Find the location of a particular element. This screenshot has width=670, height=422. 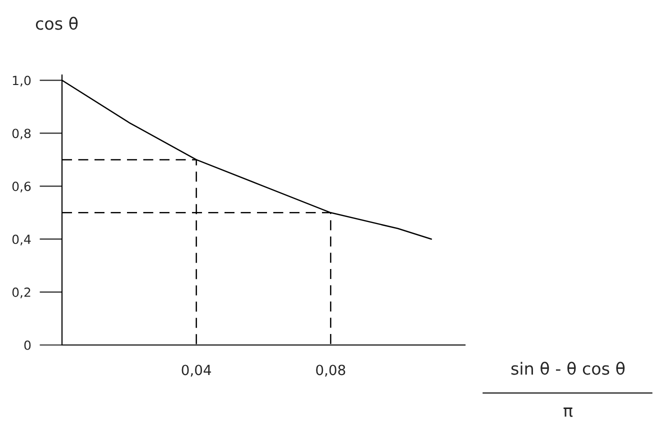

y-tick-label: 0,8 is located at coordinates (21, 134).